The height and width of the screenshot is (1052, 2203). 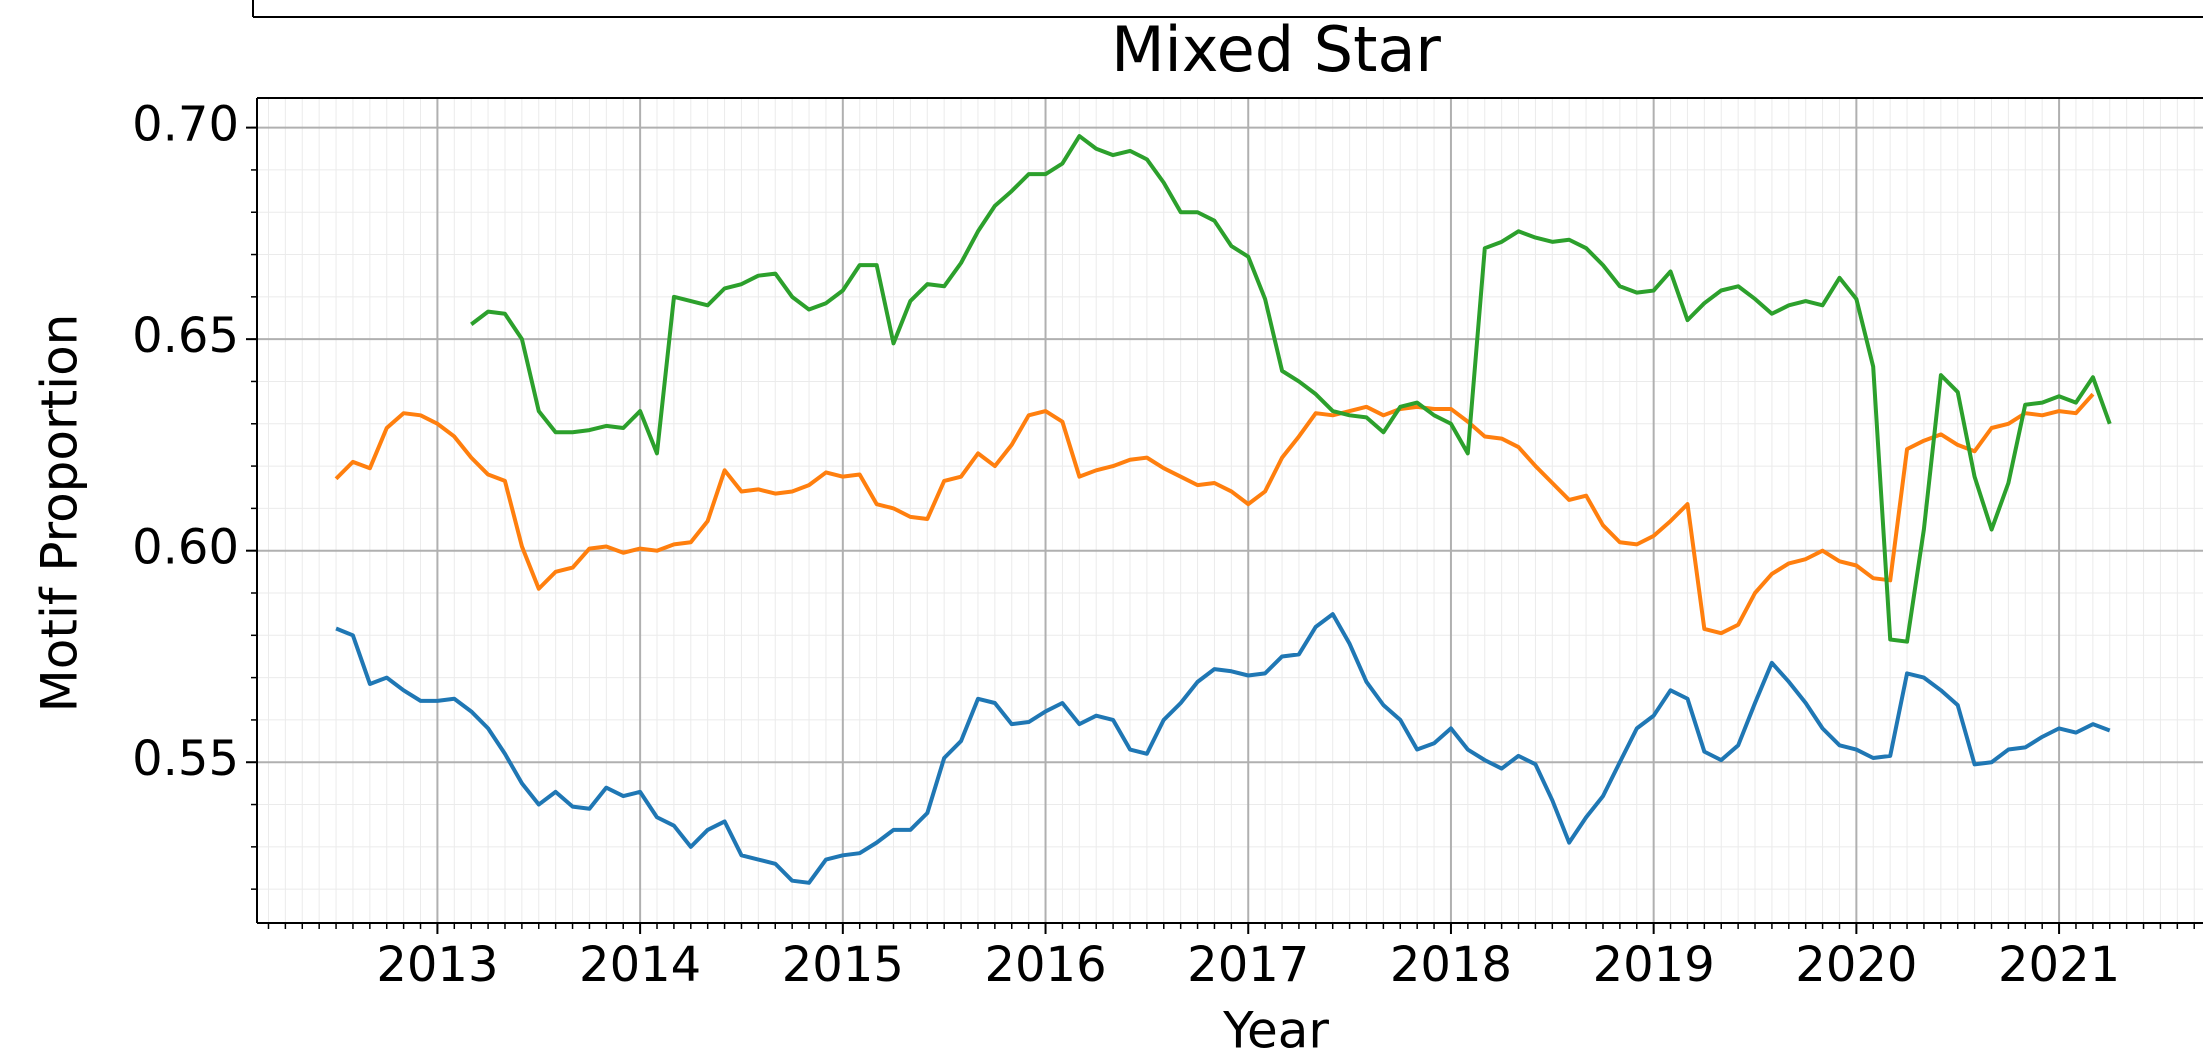 I want to click on x-axis-label: Year, so click(x=1275, y=1027).